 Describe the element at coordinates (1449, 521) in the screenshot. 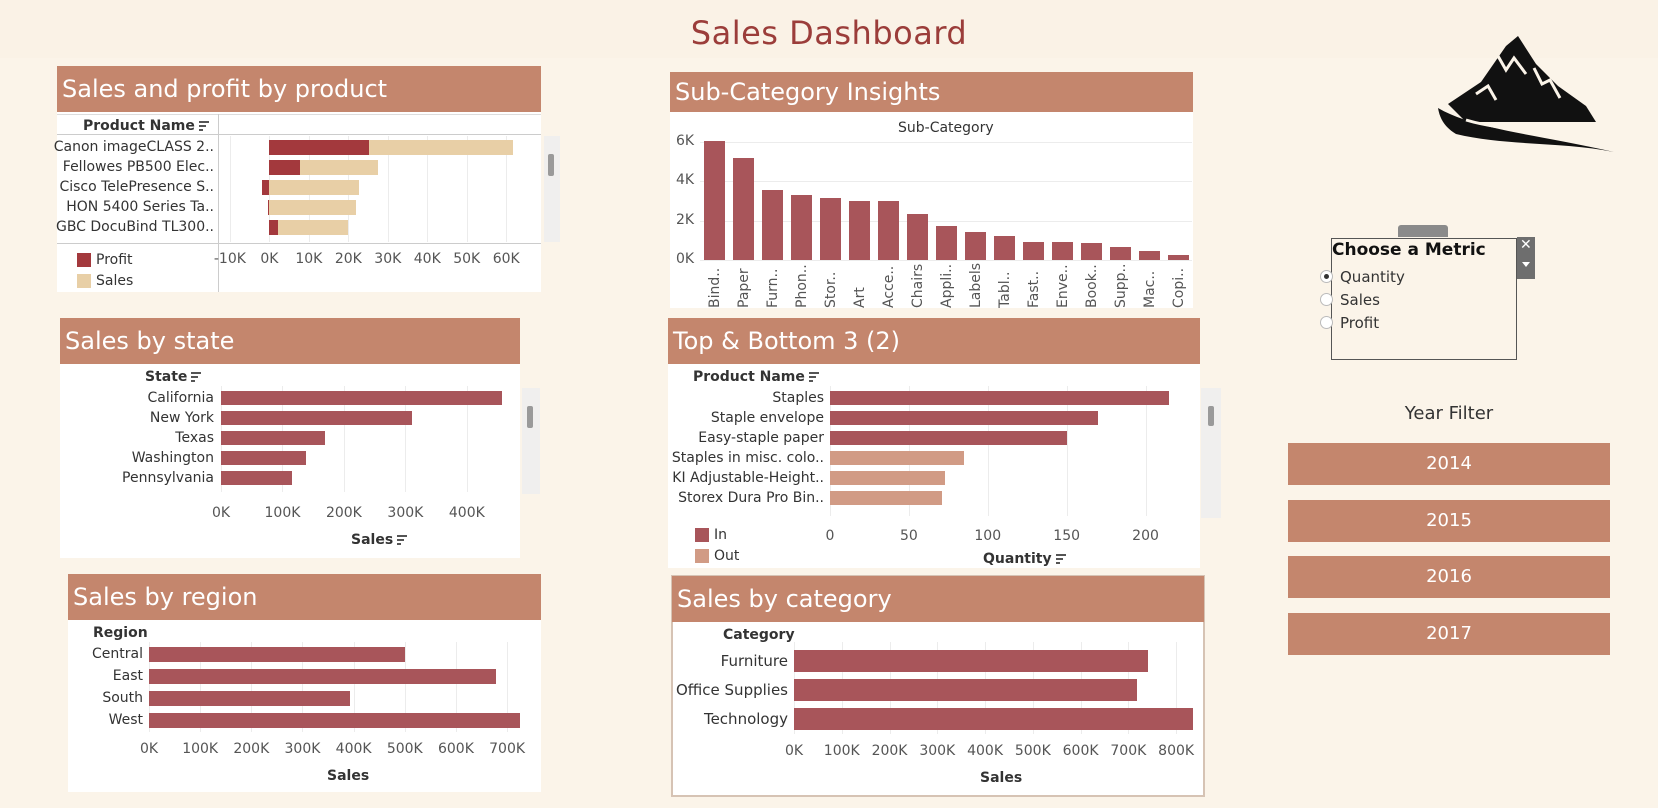

I see `year-button-2015: 2015` at that location.